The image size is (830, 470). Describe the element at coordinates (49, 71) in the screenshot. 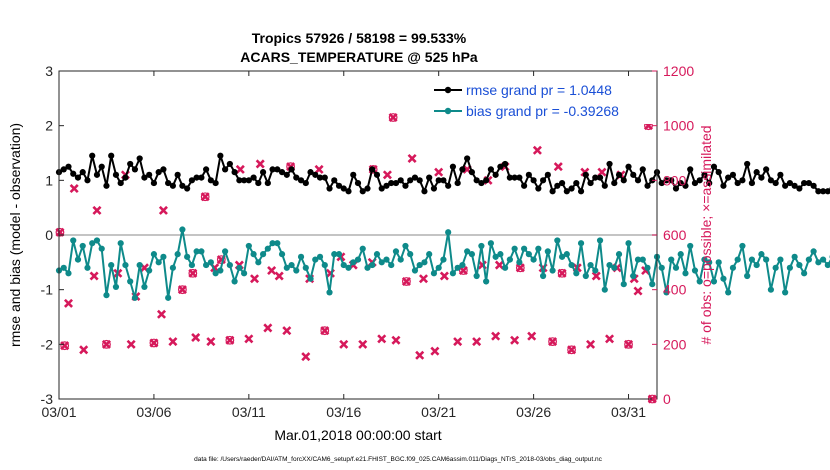

I see `y-tick-label: 3` at that location.